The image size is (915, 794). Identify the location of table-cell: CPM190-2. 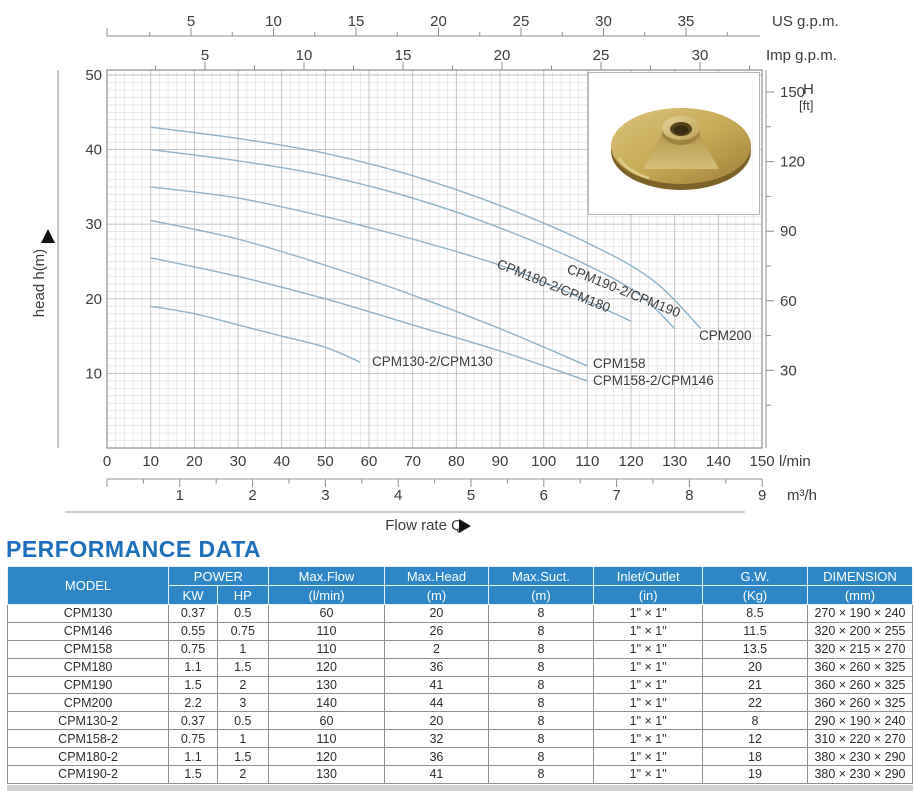
(88, 774).